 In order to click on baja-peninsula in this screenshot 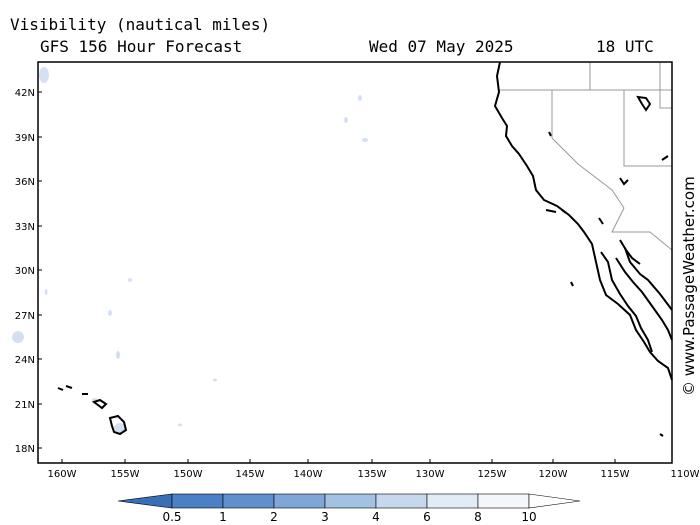, I will do `click(636, 300)`.